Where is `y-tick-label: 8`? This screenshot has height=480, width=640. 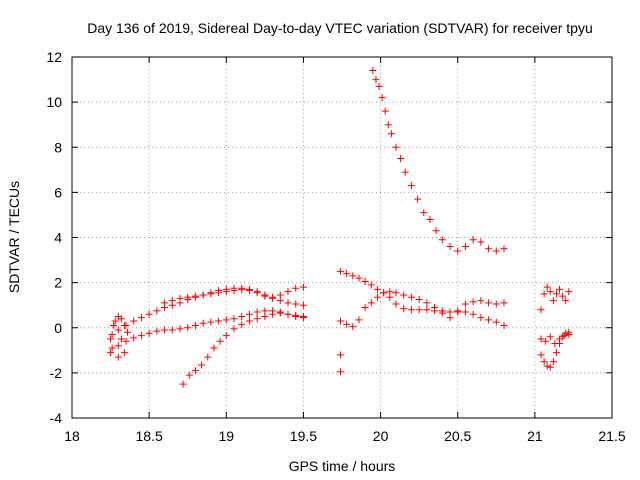 y-tick-label: 8 is located at coordinates (58, 147).